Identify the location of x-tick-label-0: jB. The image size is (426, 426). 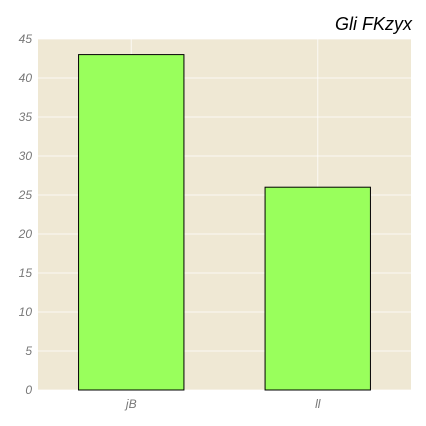
(130, 404).